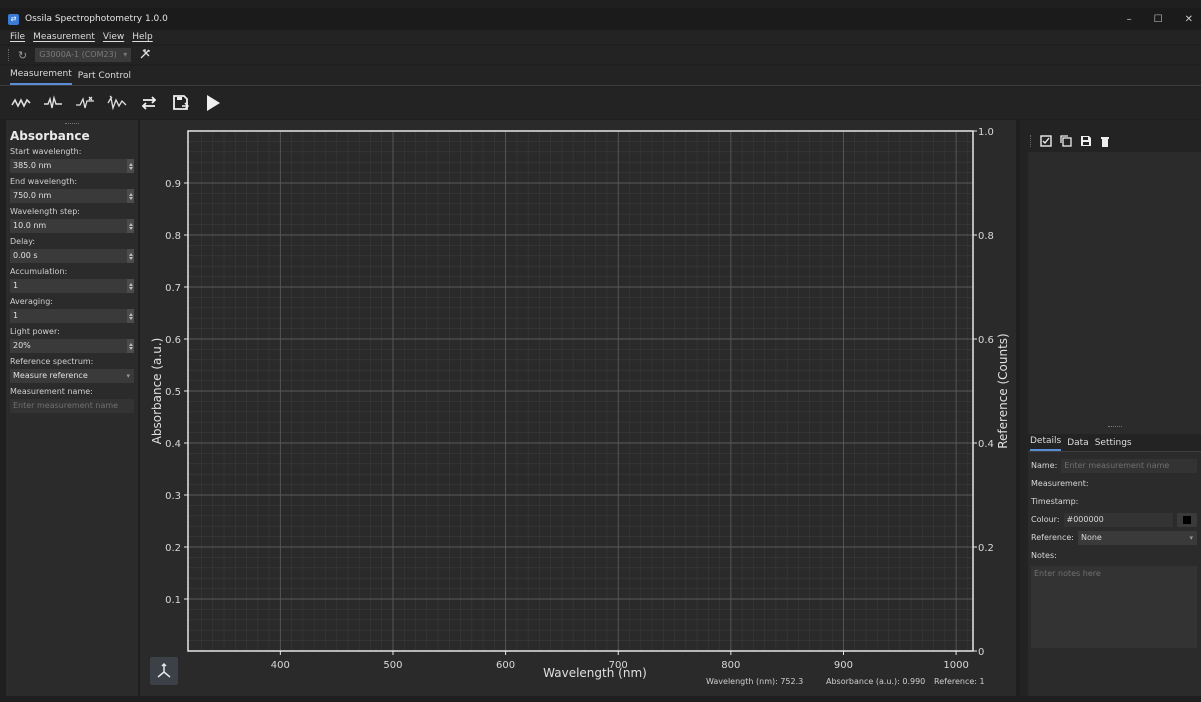  Describe the element at coordinates (1114, 293) in the screenshot. I see `measurement-list` at that location.